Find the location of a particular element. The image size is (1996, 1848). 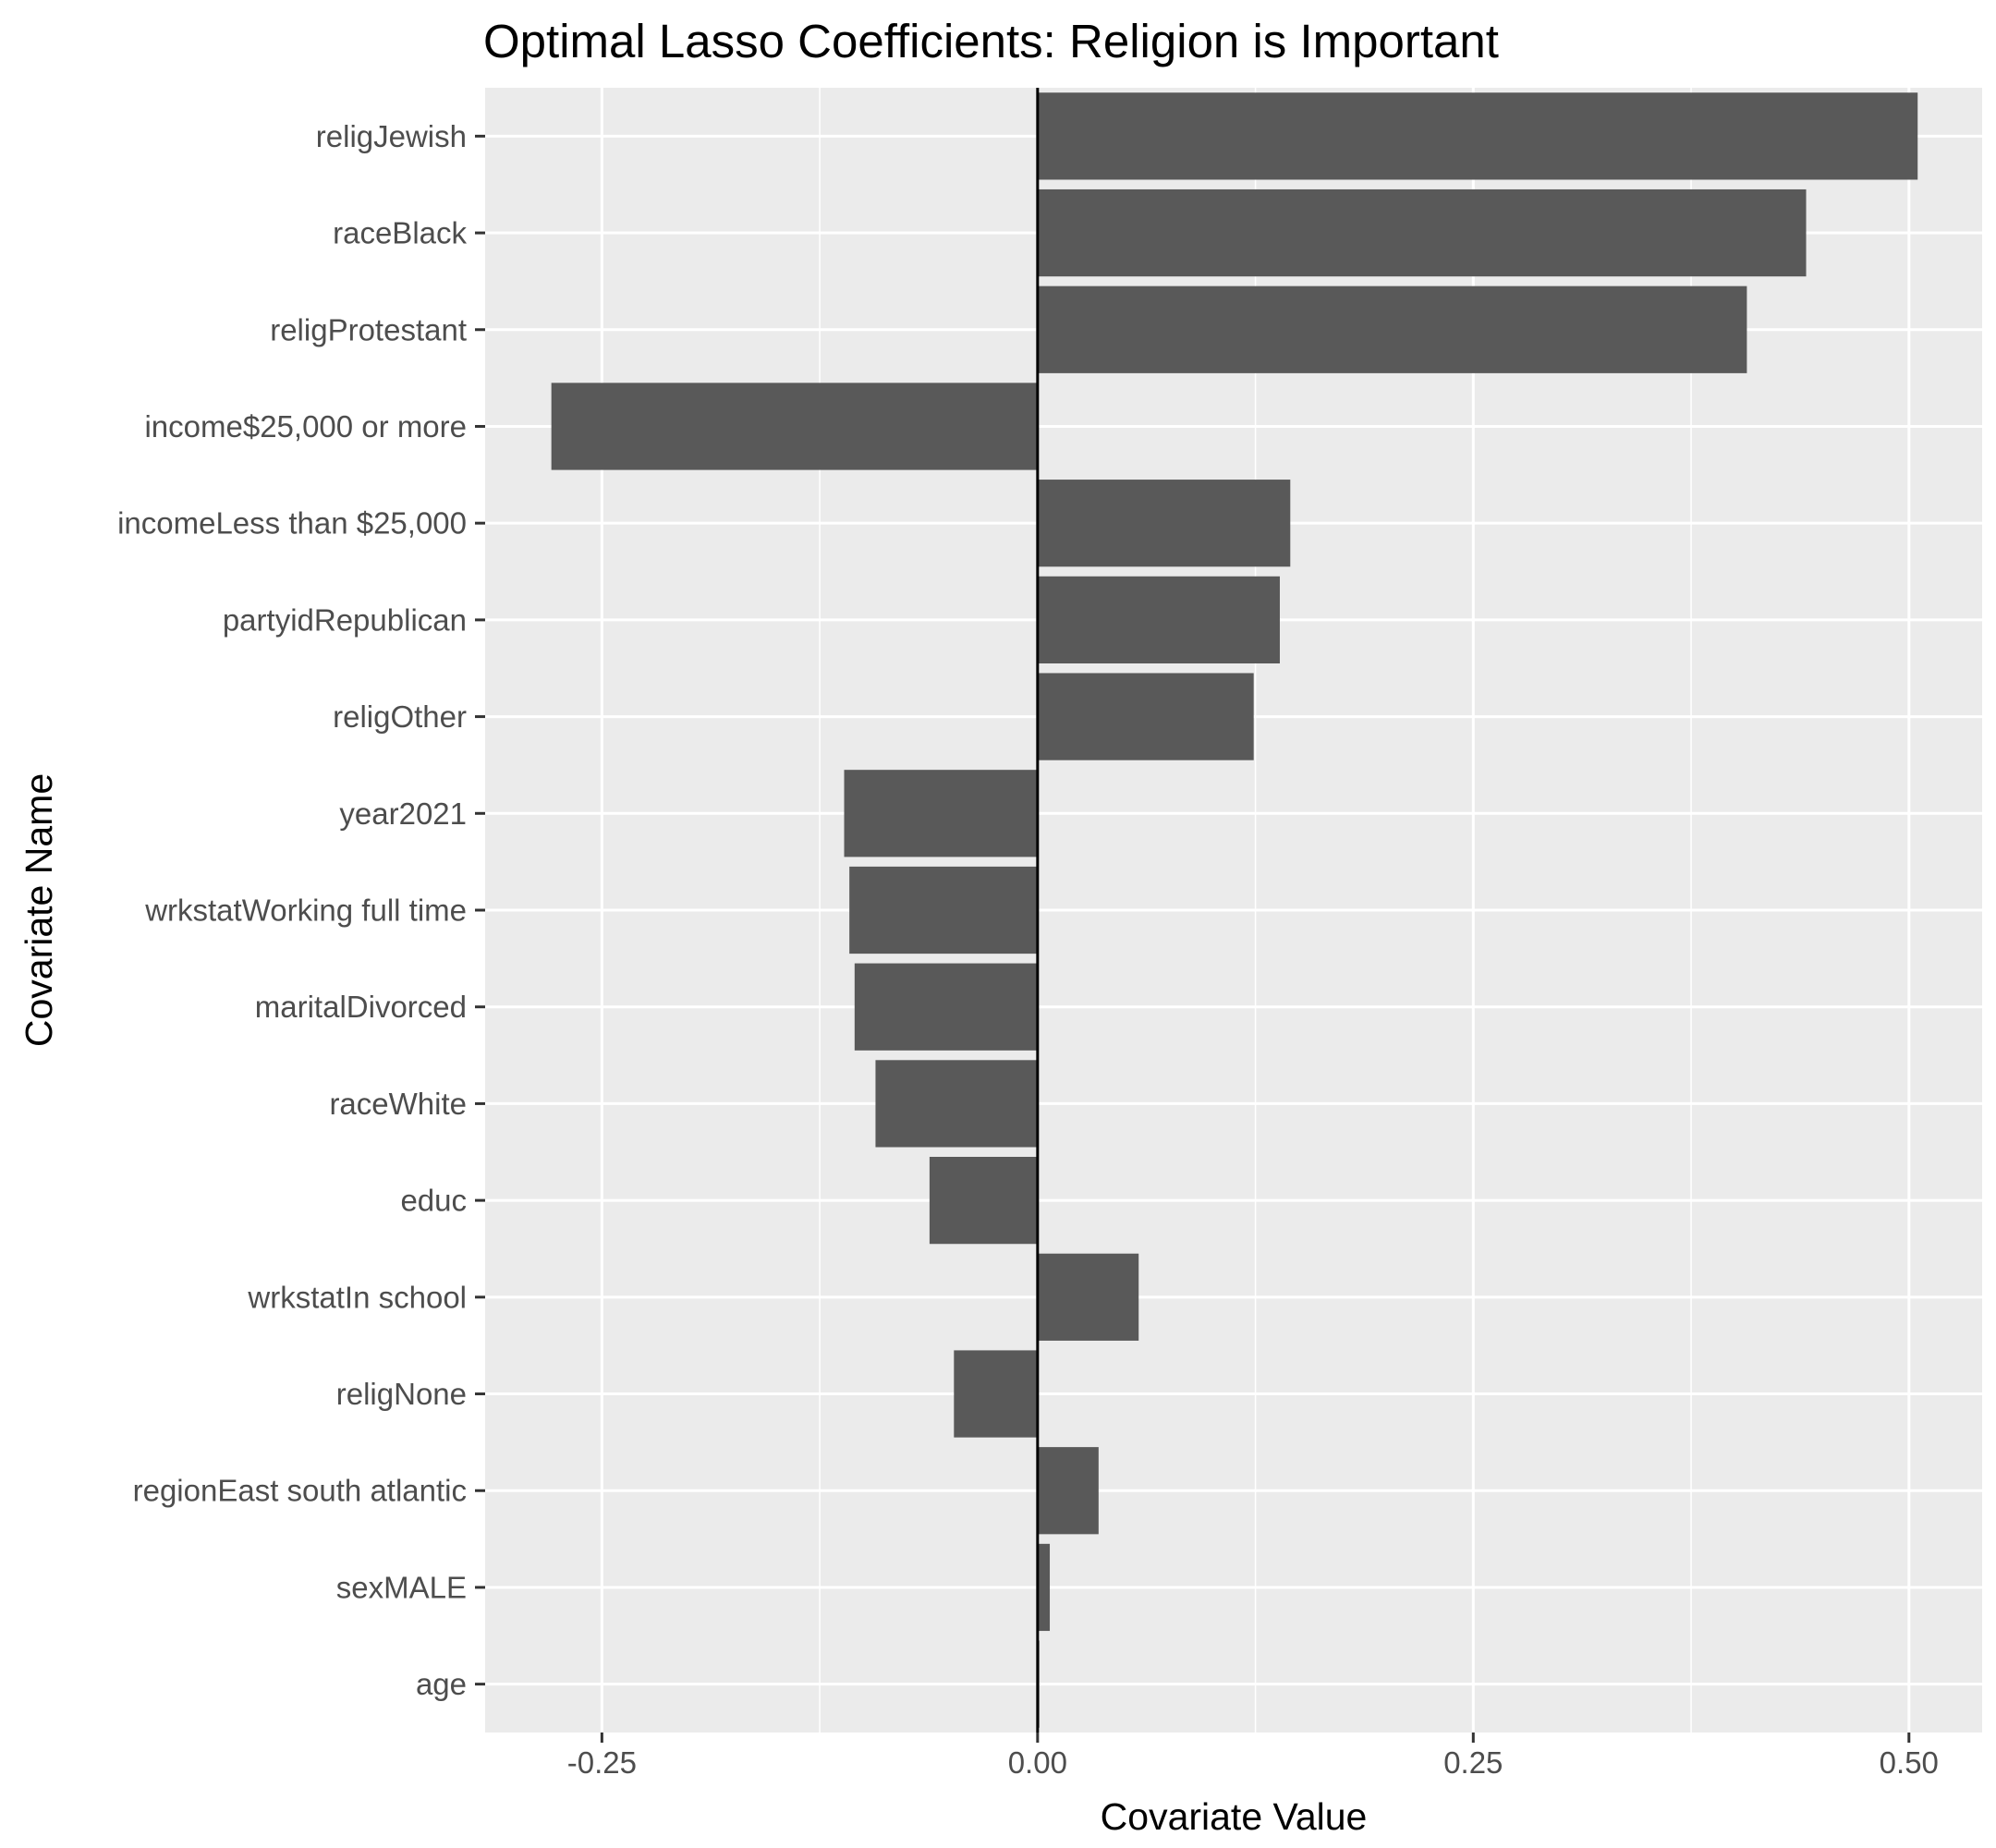

y-tick-label: partyidRepublican is located at coordinates (345, 620).